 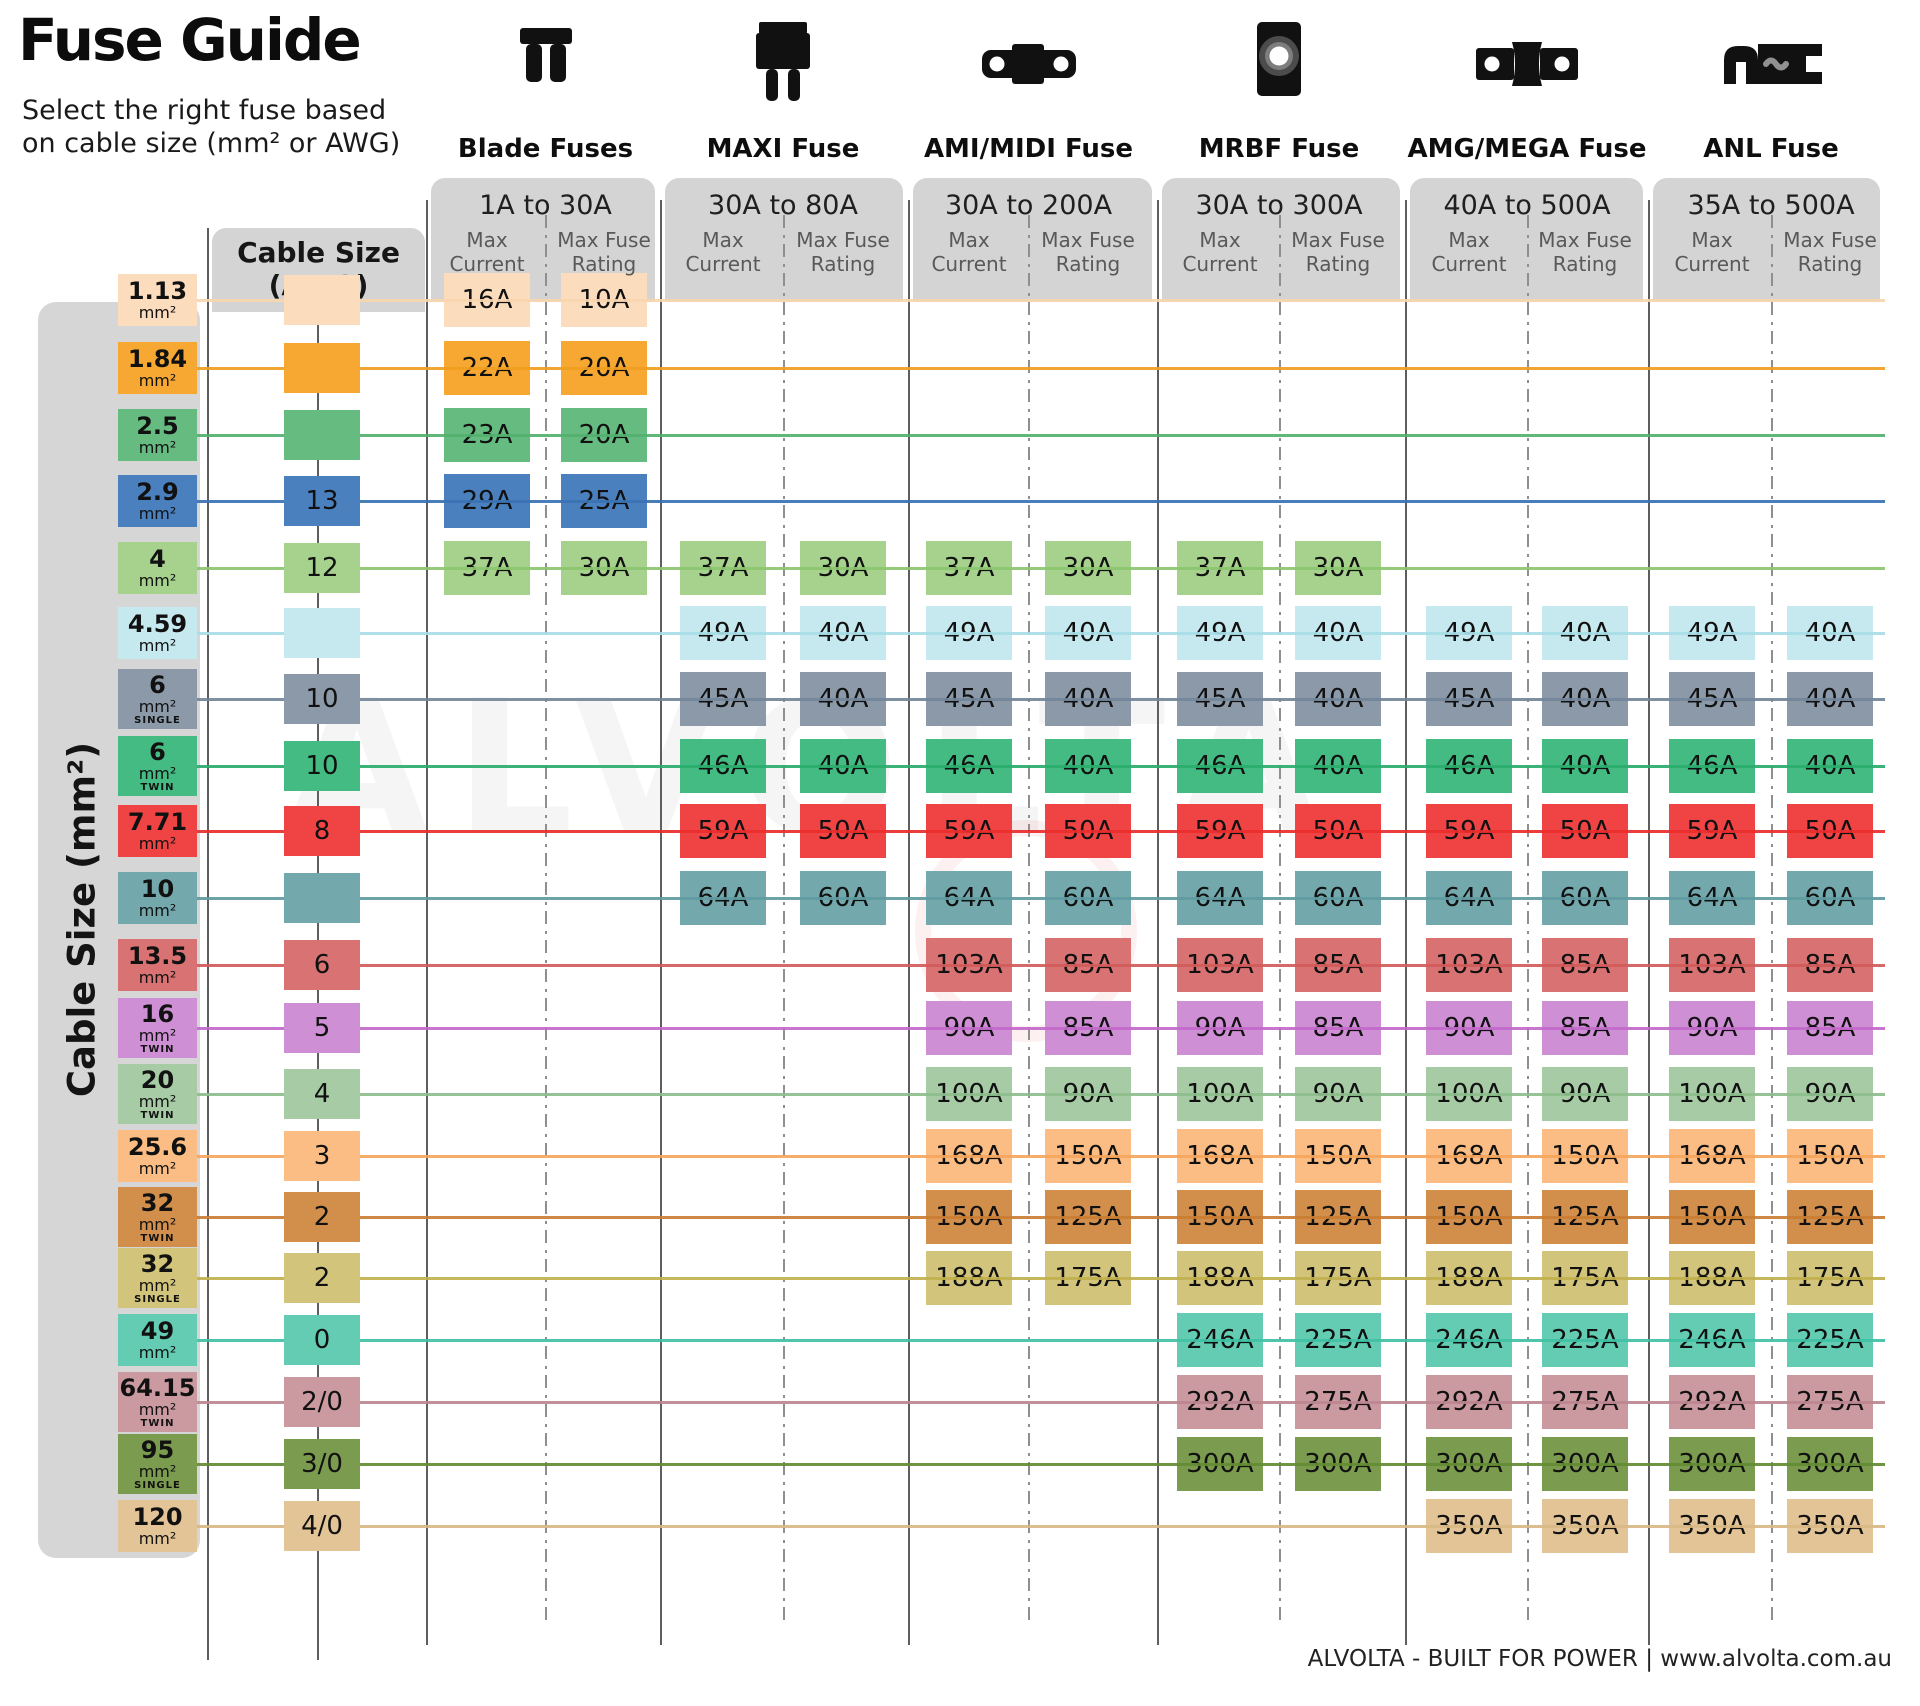 What do you see at coordinates (322, 1340) in the screenshot?
I see `awg-box: 0` at bounding box center [322, 1340].